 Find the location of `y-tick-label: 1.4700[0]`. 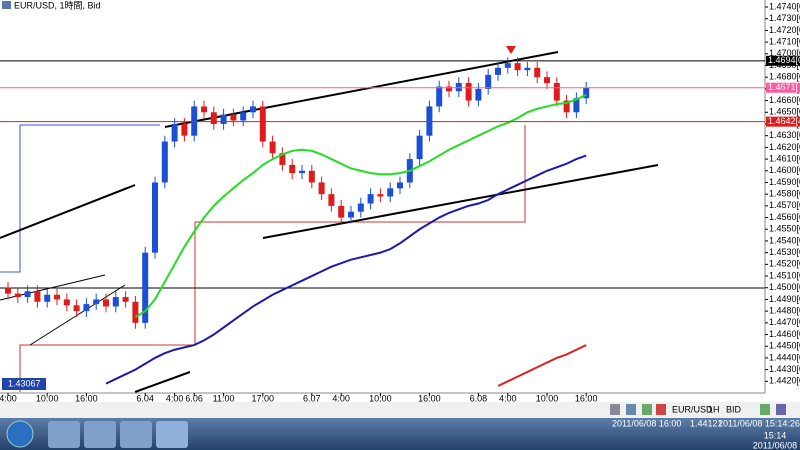

y-tick-label: 1.4700[0] is located at coordinates (784, 53).